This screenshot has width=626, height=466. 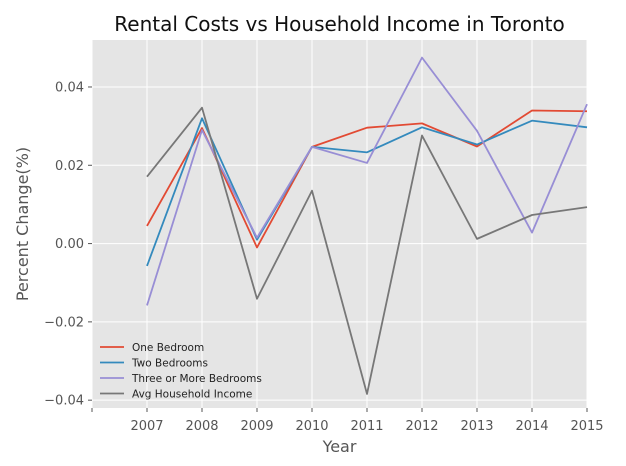 I want to click on x-axis-title: Year, so click(x=339, y=446).